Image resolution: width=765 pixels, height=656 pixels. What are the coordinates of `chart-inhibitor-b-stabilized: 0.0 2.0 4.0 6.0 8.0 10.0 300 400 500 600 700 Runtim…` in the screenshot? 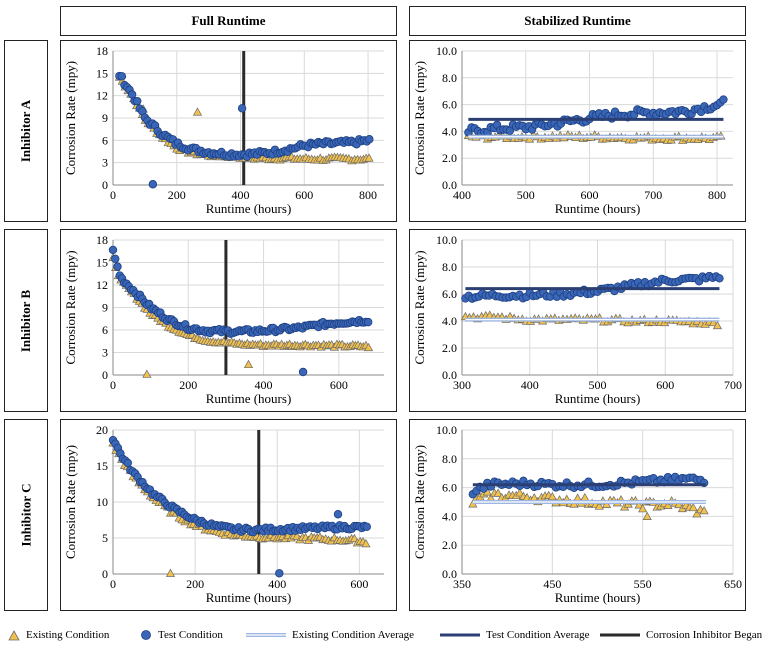 It's located at (577, 320).